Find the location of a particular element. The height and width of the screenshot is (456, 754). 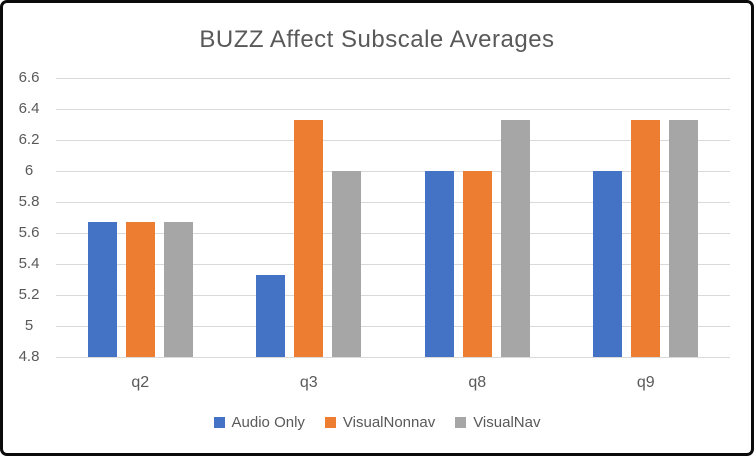

legend-item-visualnav: VisualNav is located at coordinates (497, 422).